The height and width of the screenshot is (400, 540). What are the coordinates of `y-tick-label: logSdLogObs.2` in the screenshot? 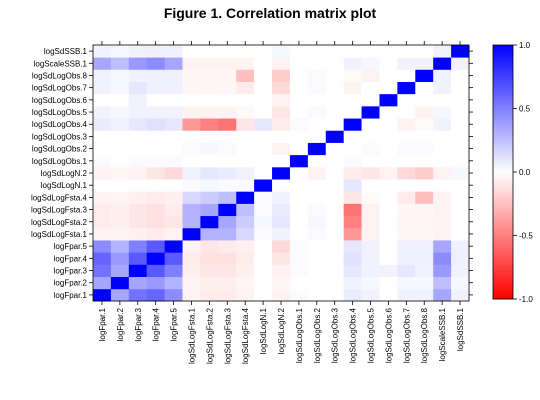 It's located at (60, 149).